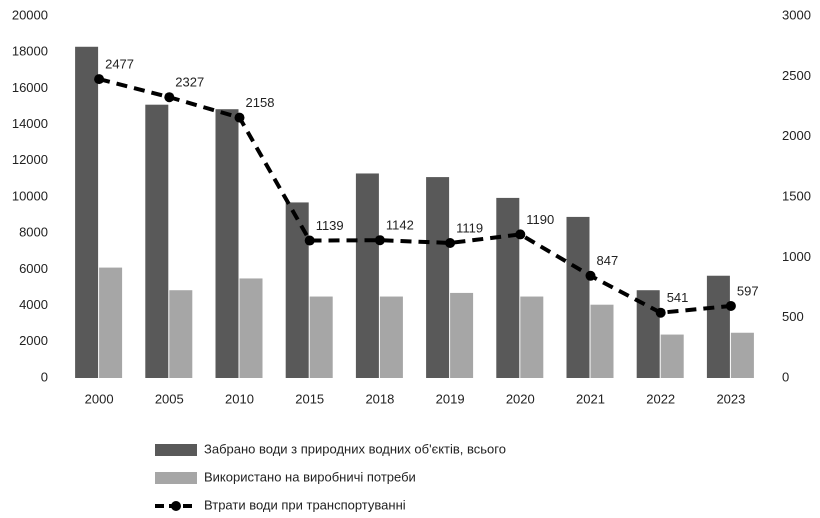 This screenshot has height=518, width=820. What do you see at coordinates (30, 87) in the screenshot?
I see `y-tick-label: 16000` at bounding box center [30, 87].